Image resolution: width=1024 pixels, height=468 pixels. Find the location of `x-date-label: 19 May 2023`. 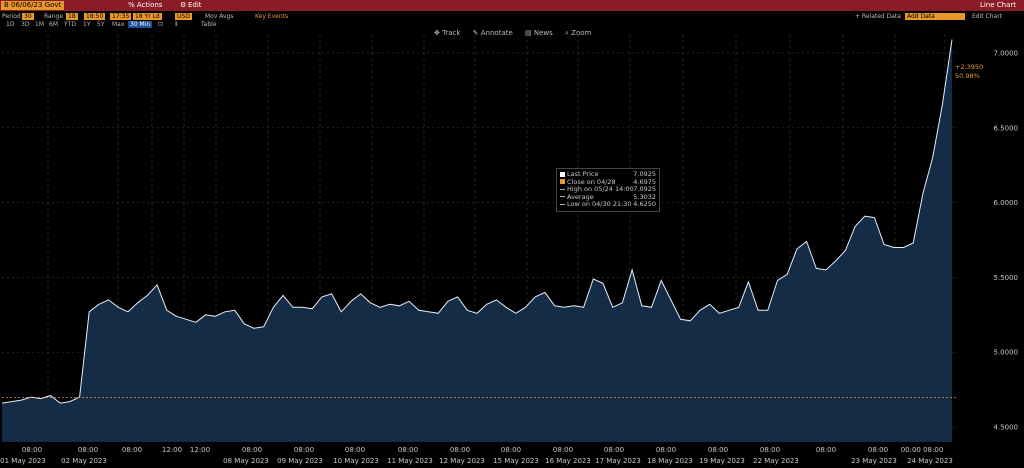

x-date-label: 19 May 2023 is located at coordinates (722, 461).